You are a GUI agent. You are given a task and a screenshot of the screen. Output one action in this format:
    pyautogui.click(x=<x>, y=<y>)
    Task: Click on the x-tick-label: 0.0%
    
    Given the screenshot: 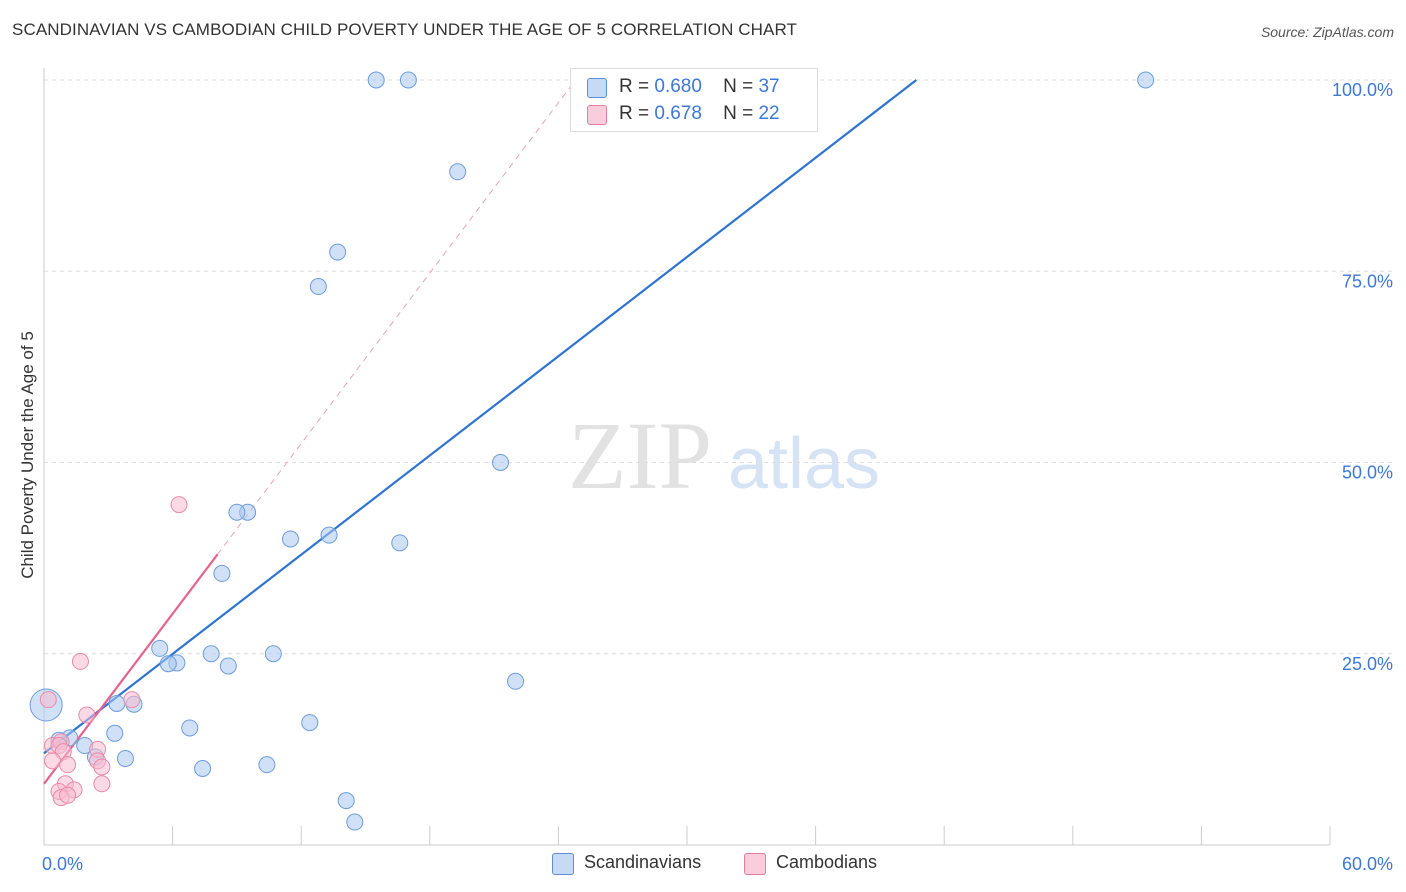 What is the action you would take?
    pyautogui.click(x=62, y=864)
    